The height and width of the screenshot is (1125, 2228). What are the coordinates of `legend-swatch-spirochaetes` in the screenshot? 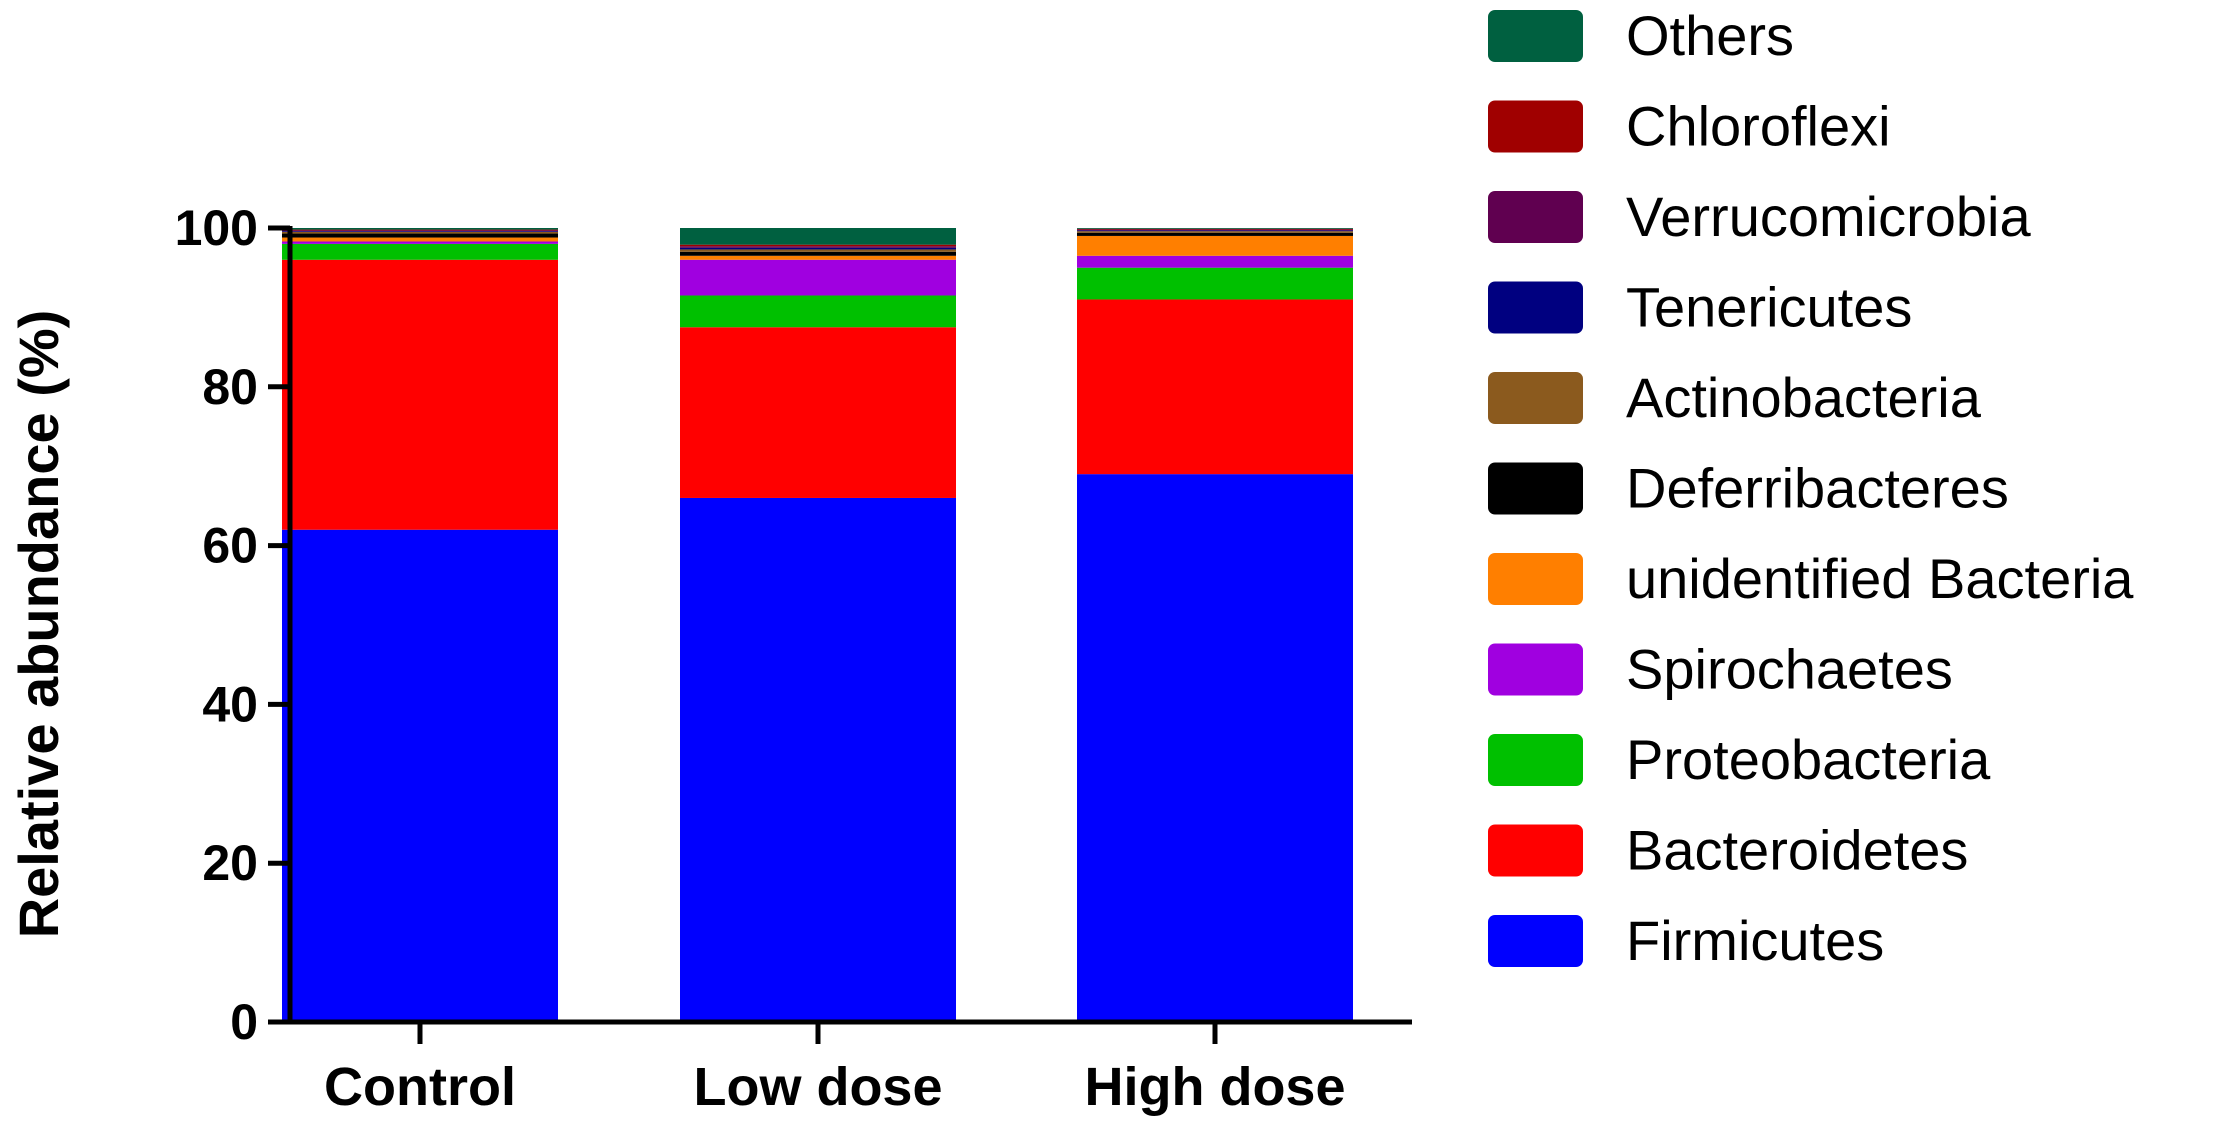 It's located at (1535, 669).